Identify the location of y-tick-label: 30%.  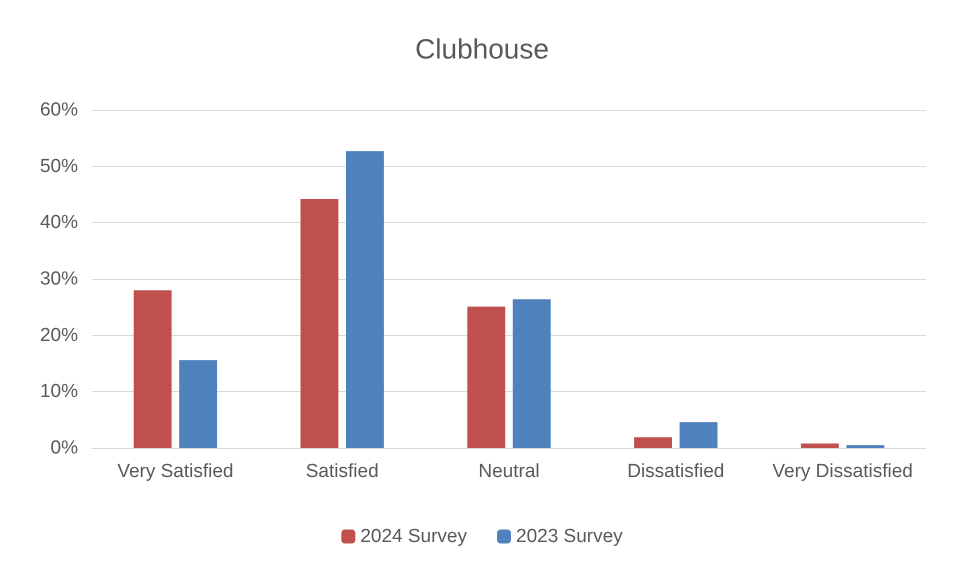
(59, 279).